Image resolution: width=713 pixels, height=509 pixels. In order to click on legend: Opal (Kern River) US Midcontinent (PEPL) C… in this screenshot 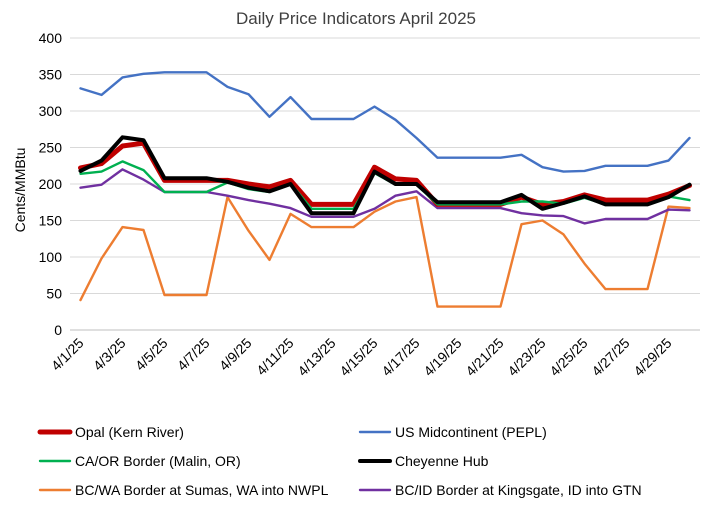, I will do `click(339, 461)`.